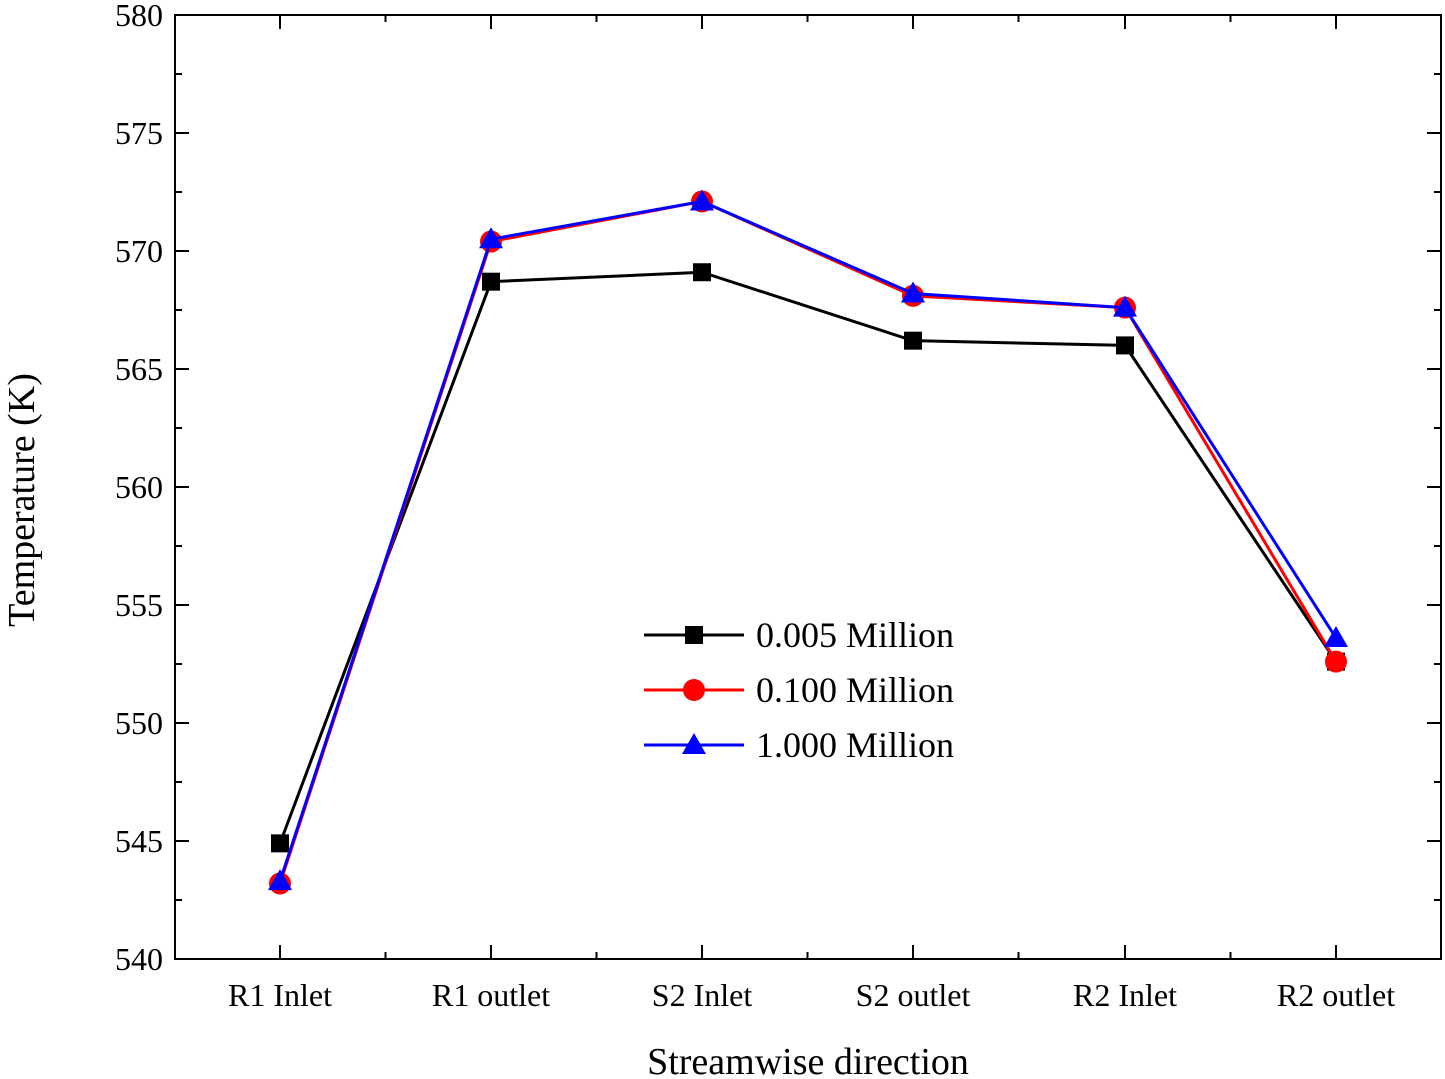  Describe the element at coordinates (139, 369) in the screenshot. I see `y-tick-label: 565` at that location.